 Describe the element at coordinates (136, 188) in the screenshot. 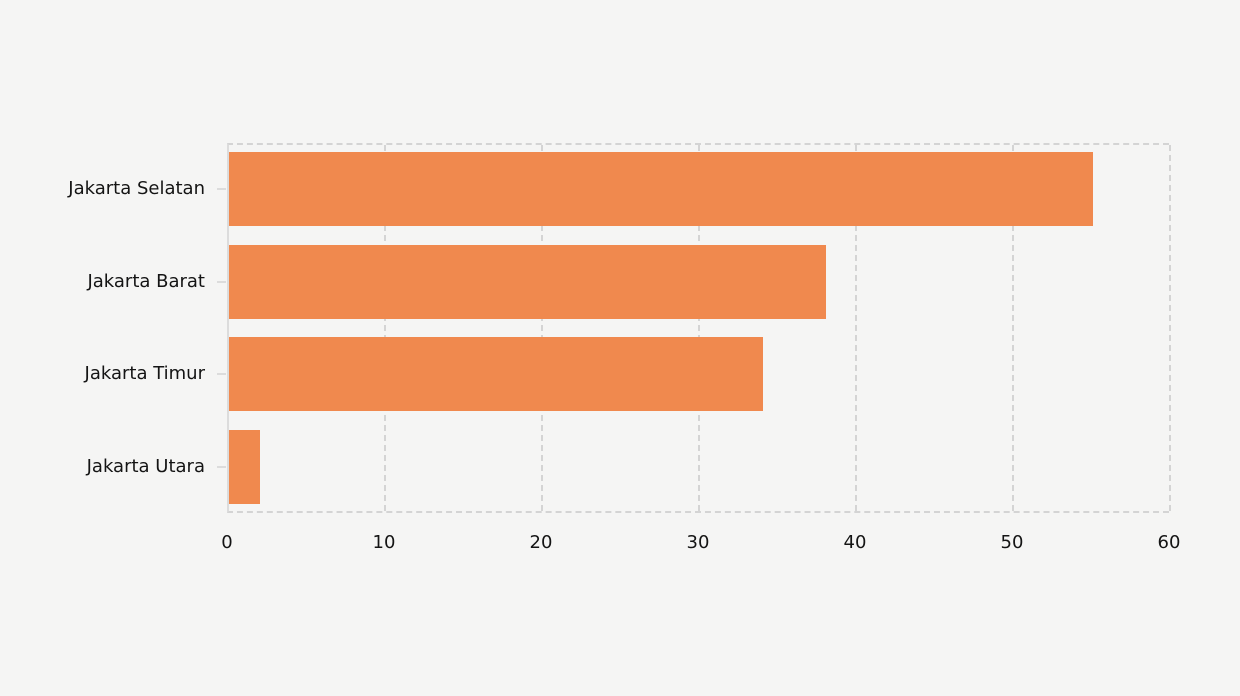

I see `y-tick-label-0: Jakarta Selatan` at that location.